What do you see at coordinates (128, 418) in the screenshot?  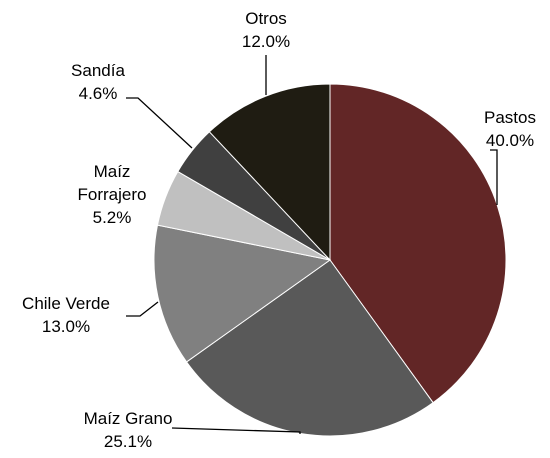 I see `category-label: Maíz Grano` at bounding box center [128, 418].